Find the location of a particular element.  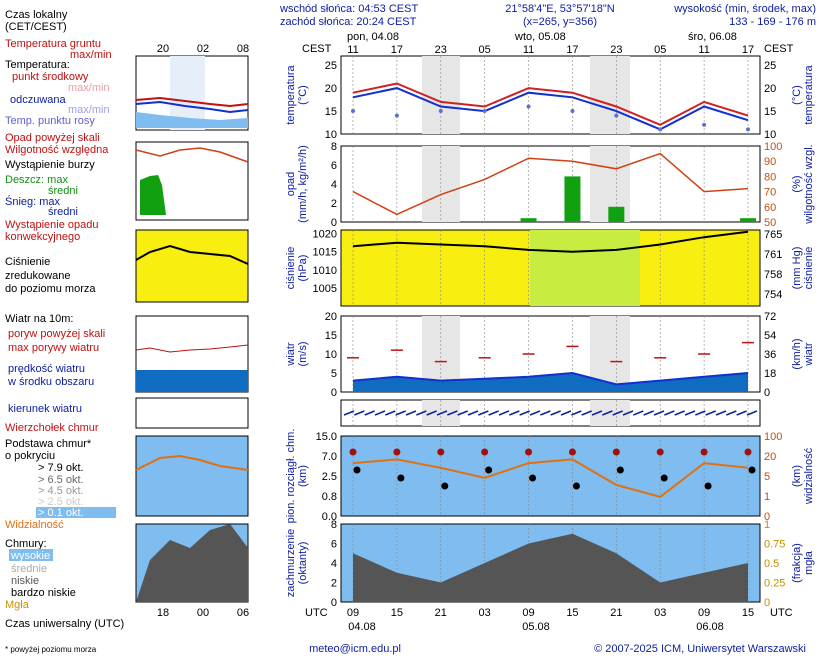

legend-samples is located at coordinates (192, 349).